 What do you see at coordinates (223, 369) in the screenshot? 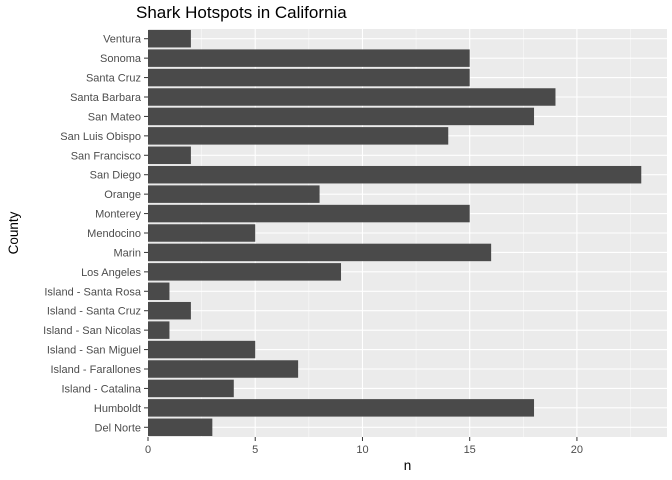
I see `bar-island-farallones` at bounding box center [223, 369].